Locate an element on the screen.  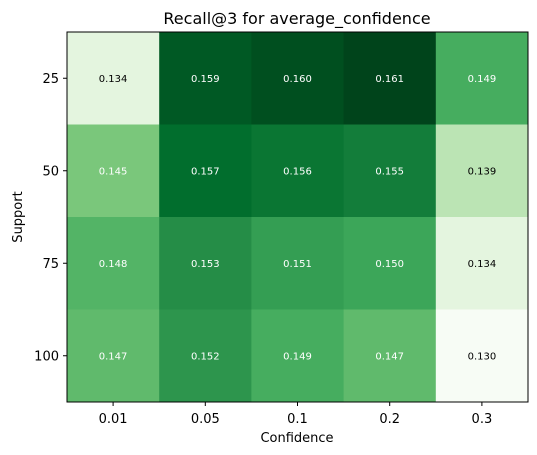
x-axis-ticks: 0.01 0.05 0.1 0.2 0.3 is located at coordinates (296, 414).